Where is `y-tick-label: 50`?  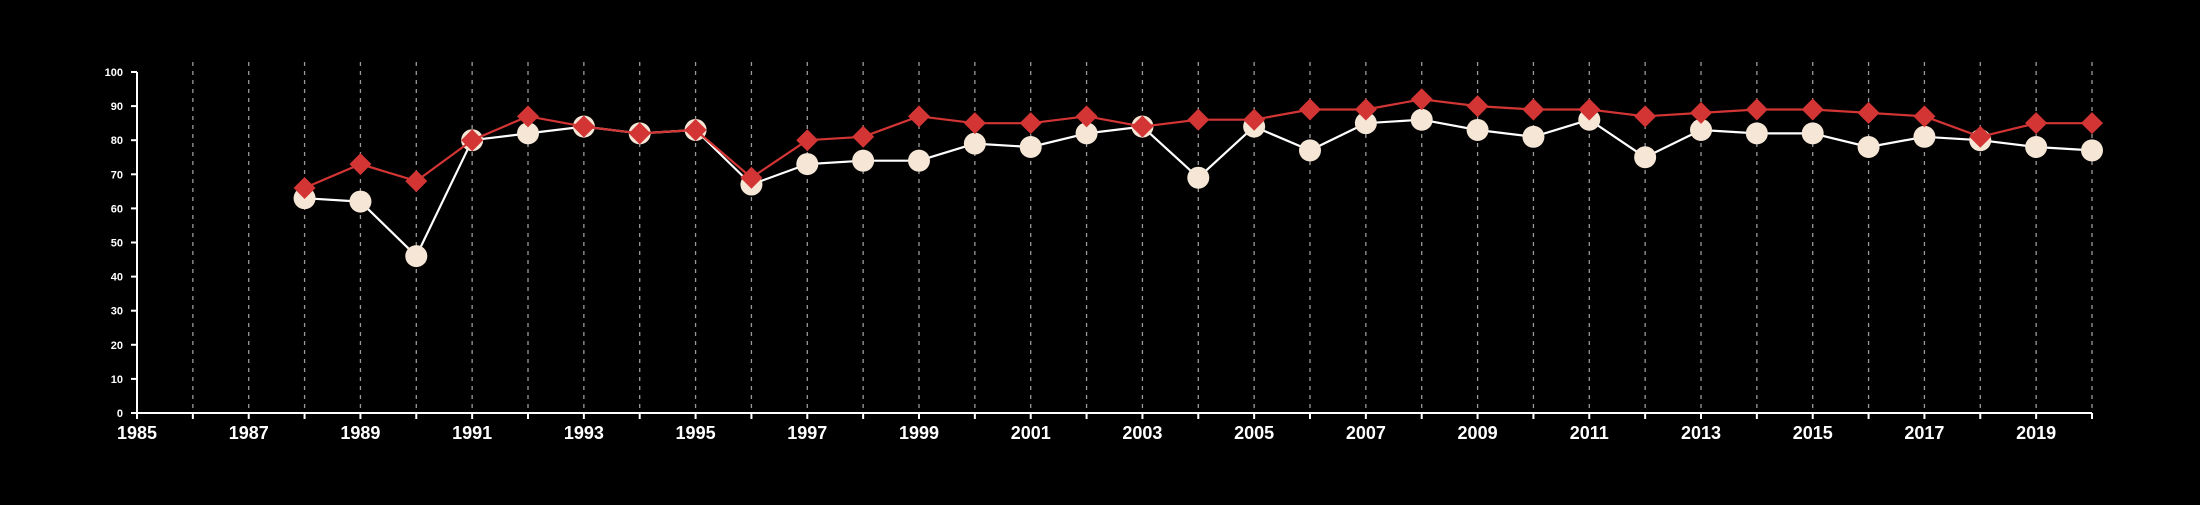
y-tick-label: 50 is located at coordinates (117, 244).